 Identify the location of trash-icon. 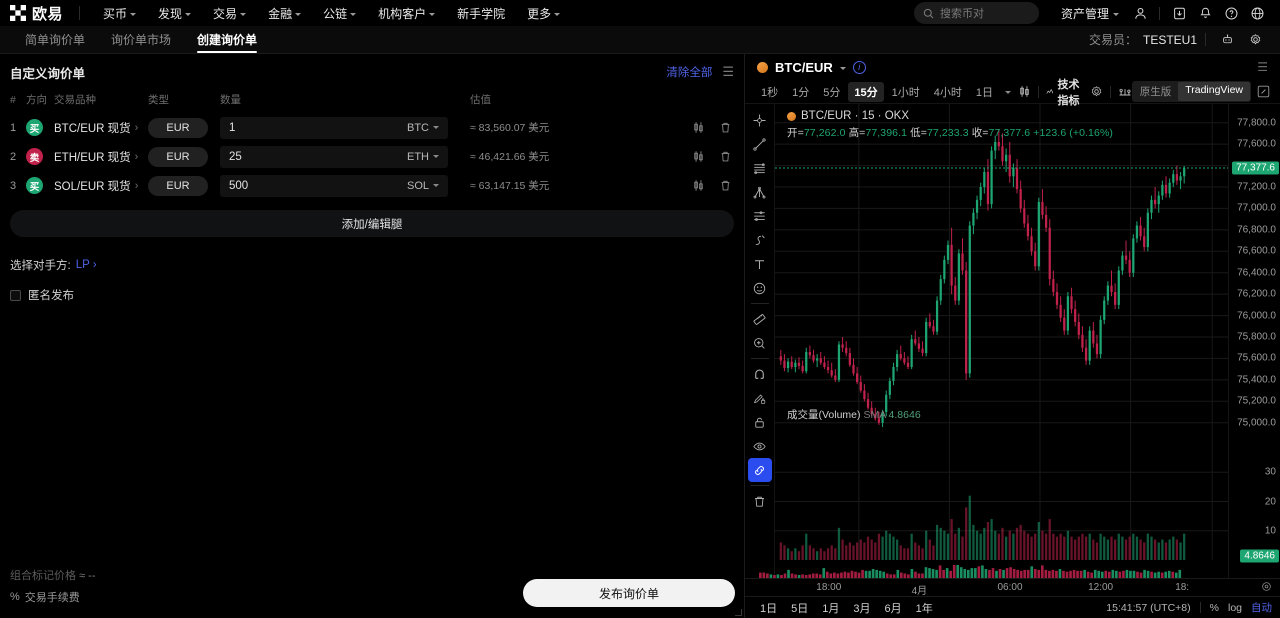
(760, 501).